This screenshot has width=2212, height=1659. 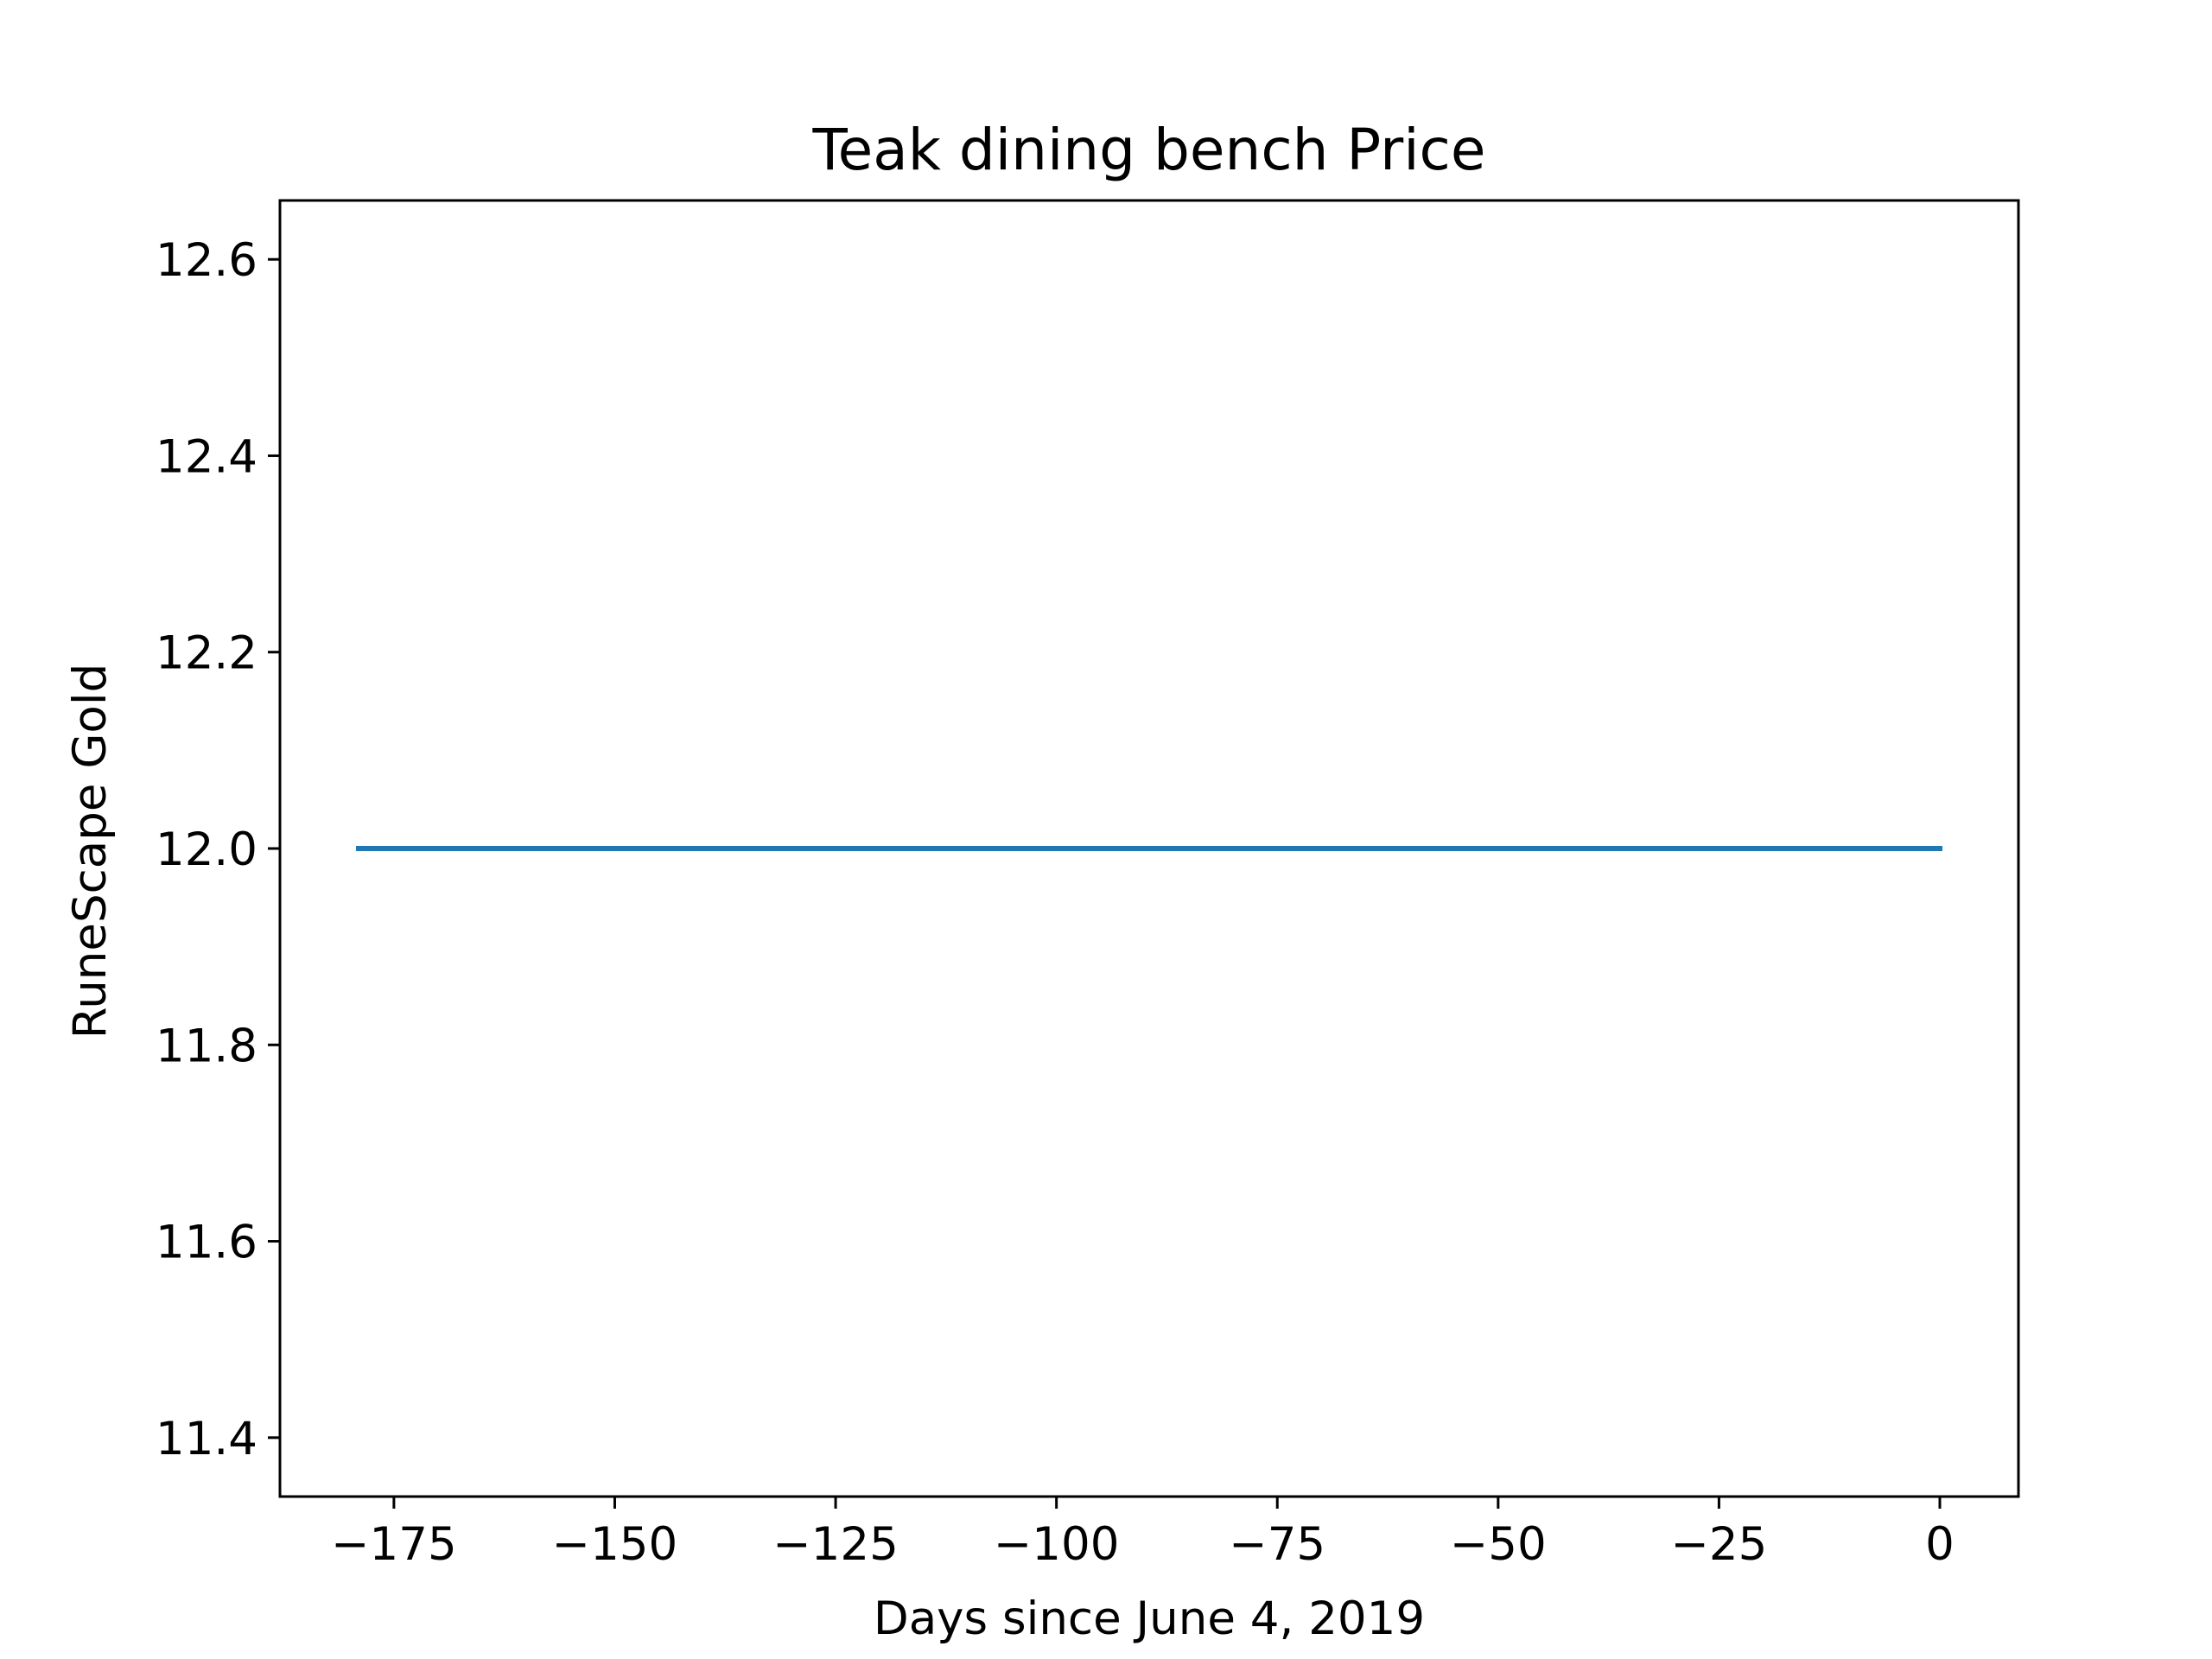 What do you see at coordinates (1057, 1544) in the screenshot?
I see `x-tick-label: −100` at bounding box center [1057, 1544].